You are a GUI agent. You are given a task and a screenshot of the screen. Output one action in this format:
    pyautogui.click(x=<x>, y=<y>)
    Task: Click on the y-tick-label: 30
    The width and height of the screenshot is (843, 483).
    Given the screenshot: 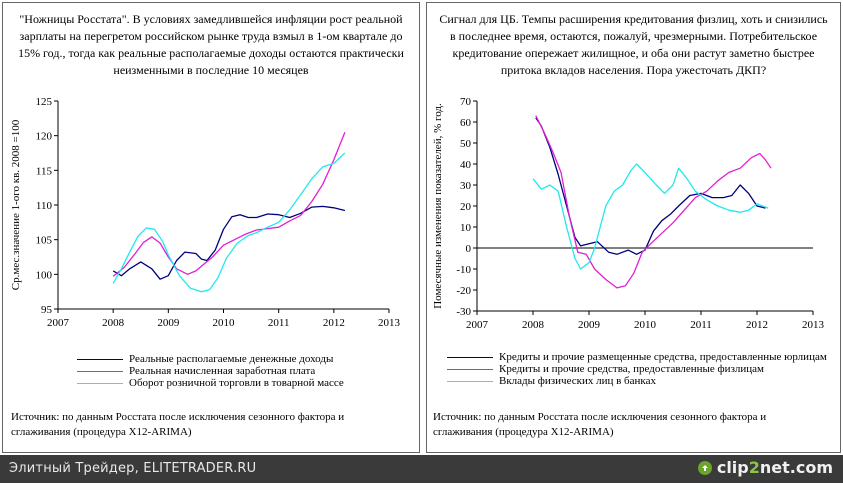 What is the action you would take?
    pyautogui.click(x=466, y=186)
    